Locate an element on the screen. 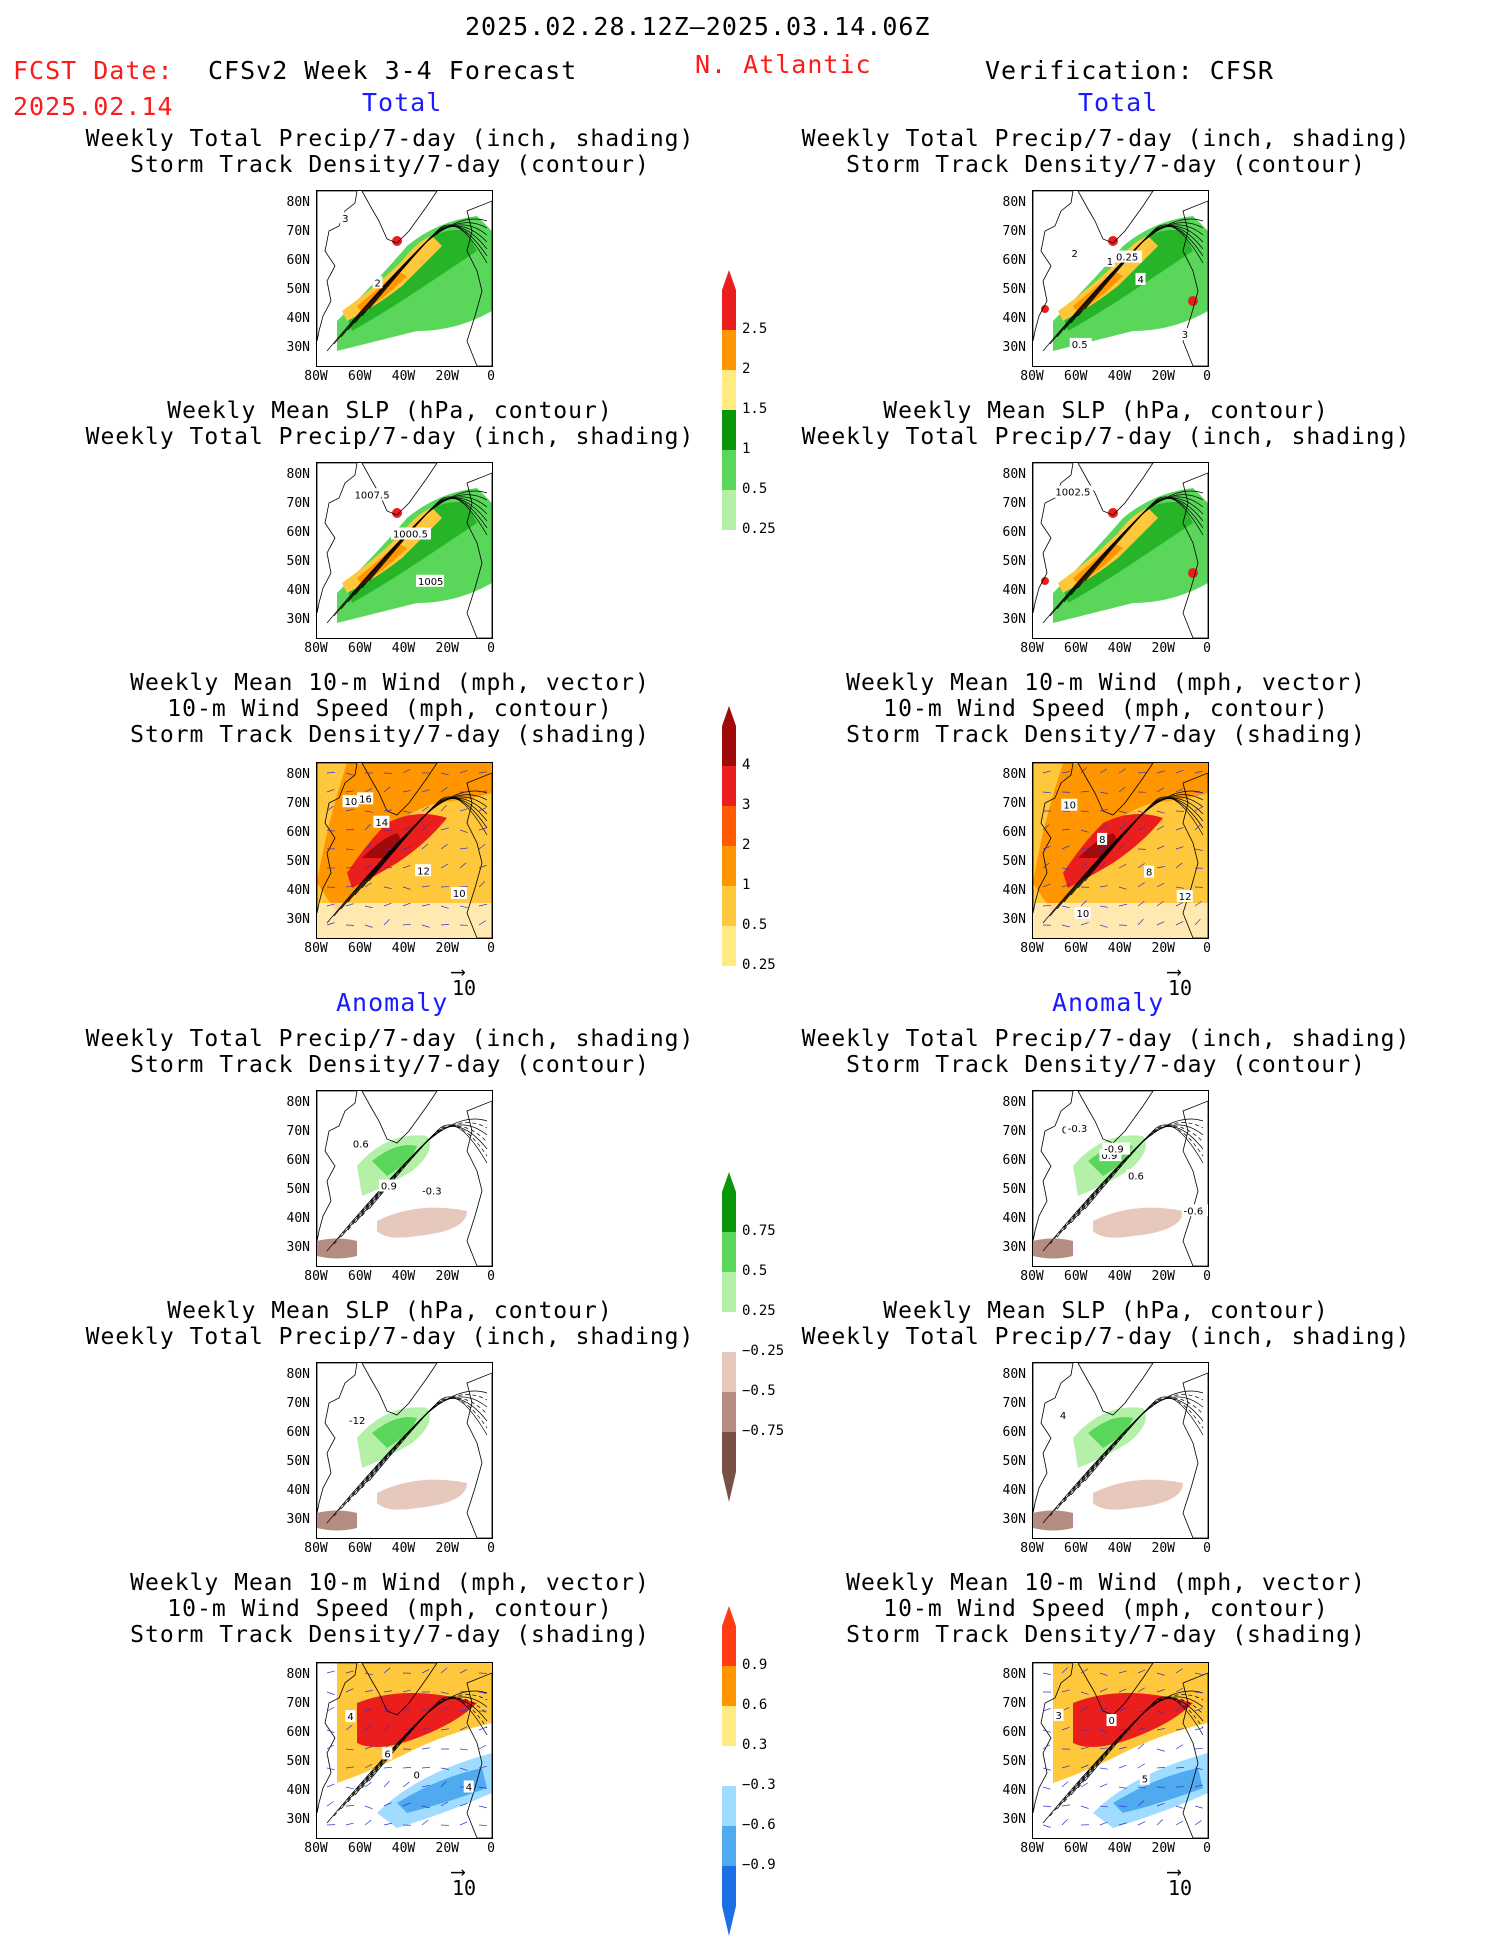 This screenshot has height=1950, width=1487. svg-text: 1 is located at coordinates (1110, 262).